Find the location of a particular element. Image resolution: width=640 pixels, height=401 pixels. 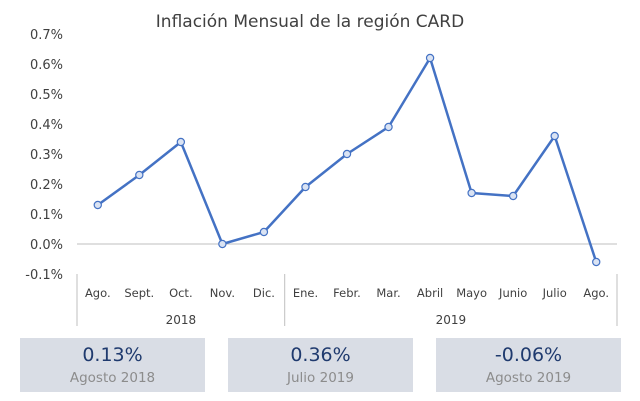

y-tick-label: 0.3% is located at coordinates (46, 155).